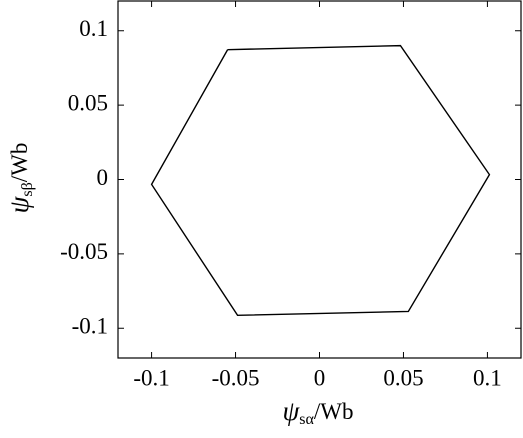 This screenshot has width=523, height=438. Describe the element at coordinates (151, 377) in the screenshot. I see `x-tick-label: -0.1` at that location.